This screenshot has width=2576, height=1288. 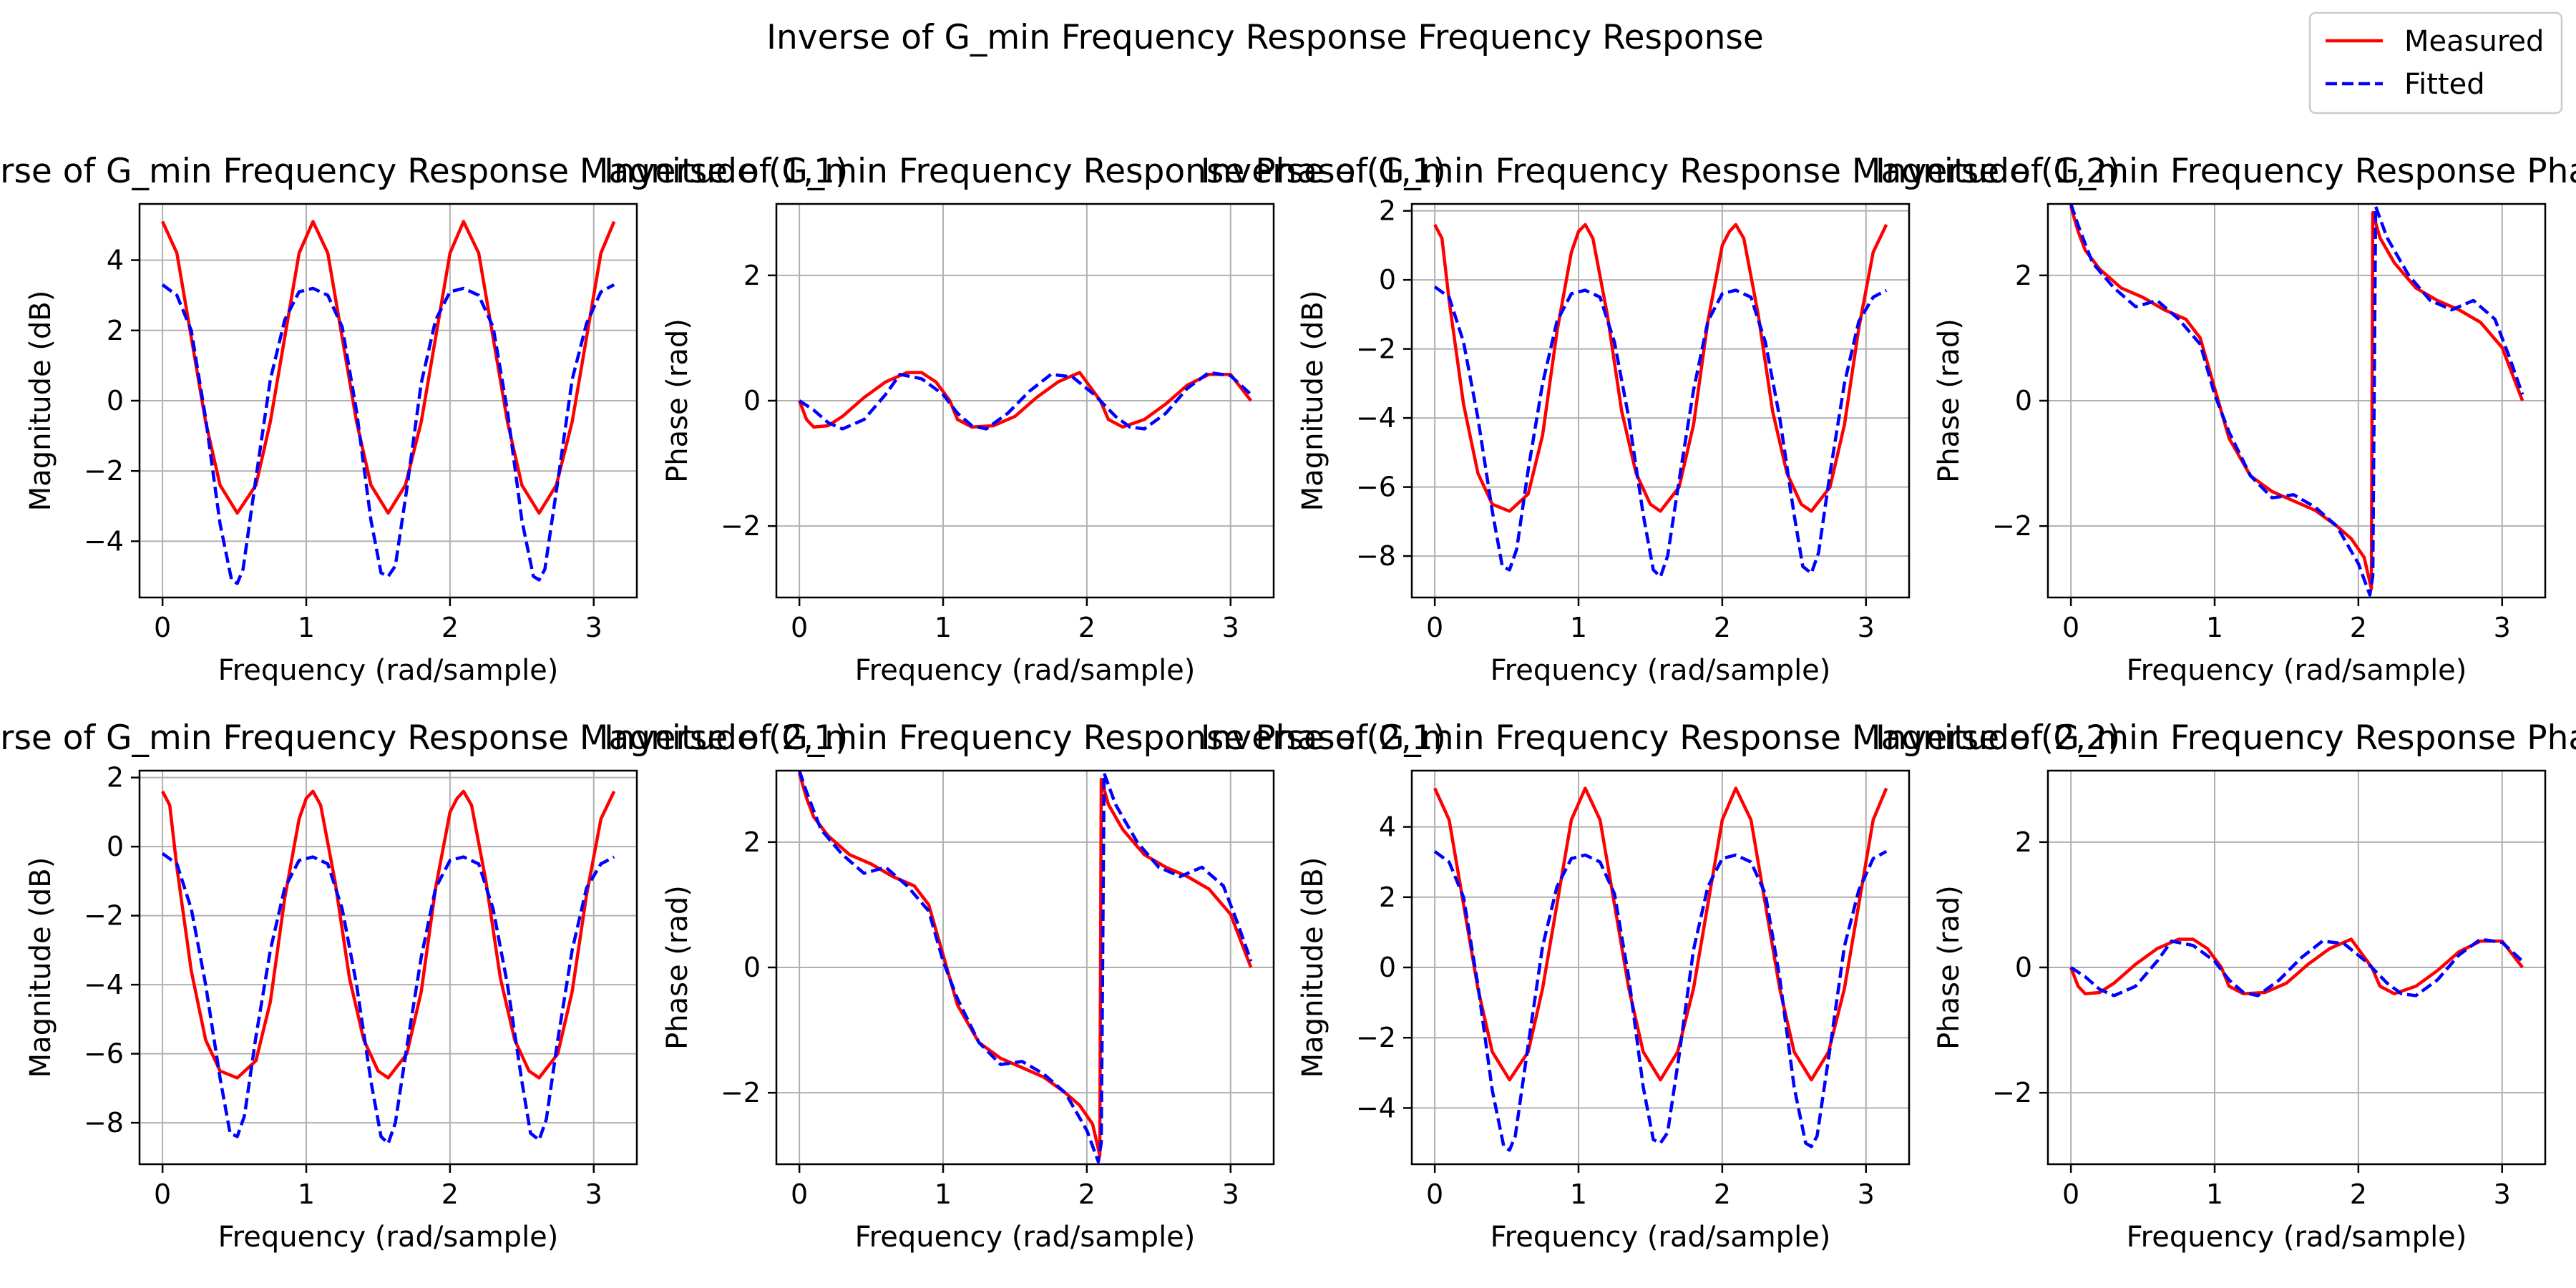 I want to click on axes-frame, so click(x=1660, y=401).